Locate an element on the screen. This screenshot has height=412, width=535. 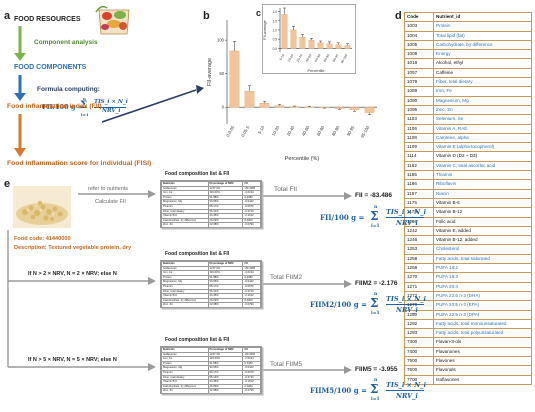
nutrient-code: 1095 is located at coordinates (419, 110).